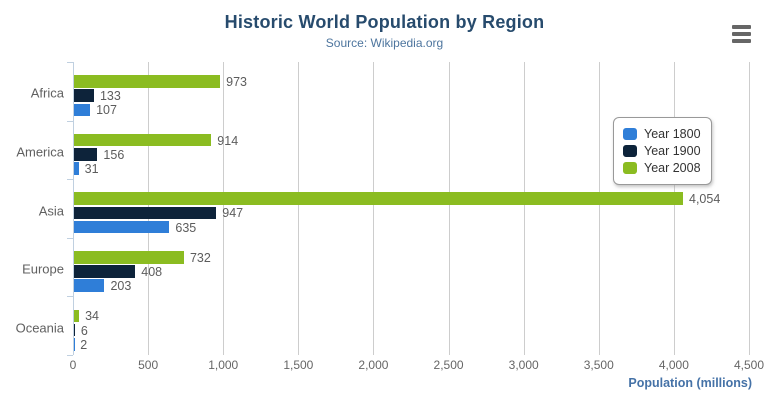  Describe the element at coordinates (74, 330) in the screenshot. I see `bar-oceania-year-1900` at that location.